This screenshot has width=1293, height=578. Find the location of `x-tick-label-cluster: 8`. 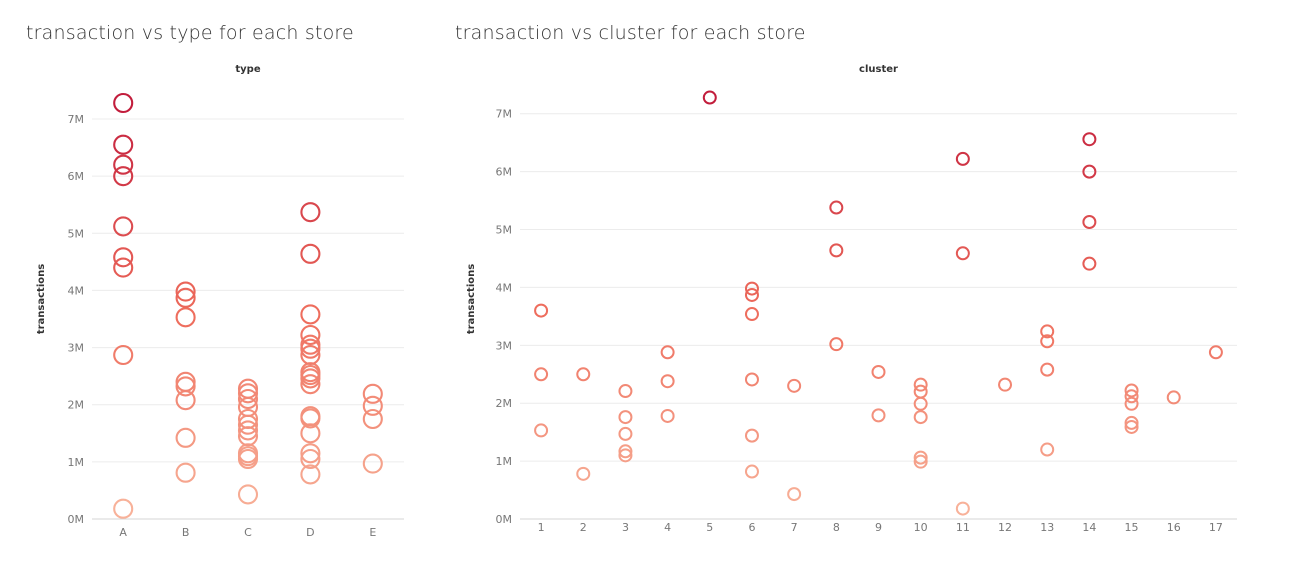

x-tick-label-cluster: 8 is located at coordinates (836, 527).